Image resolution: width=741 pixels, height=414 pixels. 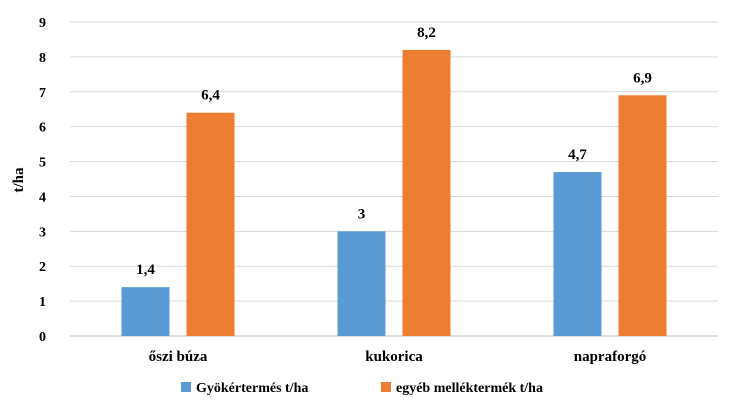 I want to click on legend: Gyökértermés t/ha egyéb melléktermék t/ha, so click(x=362, y=388).